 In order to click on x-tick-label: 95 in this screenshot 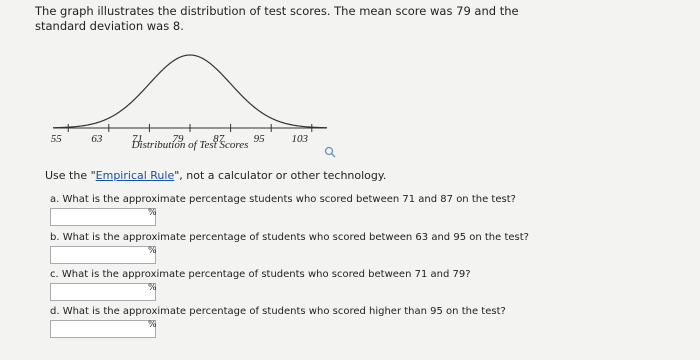, I will do `click(260, 139)`.